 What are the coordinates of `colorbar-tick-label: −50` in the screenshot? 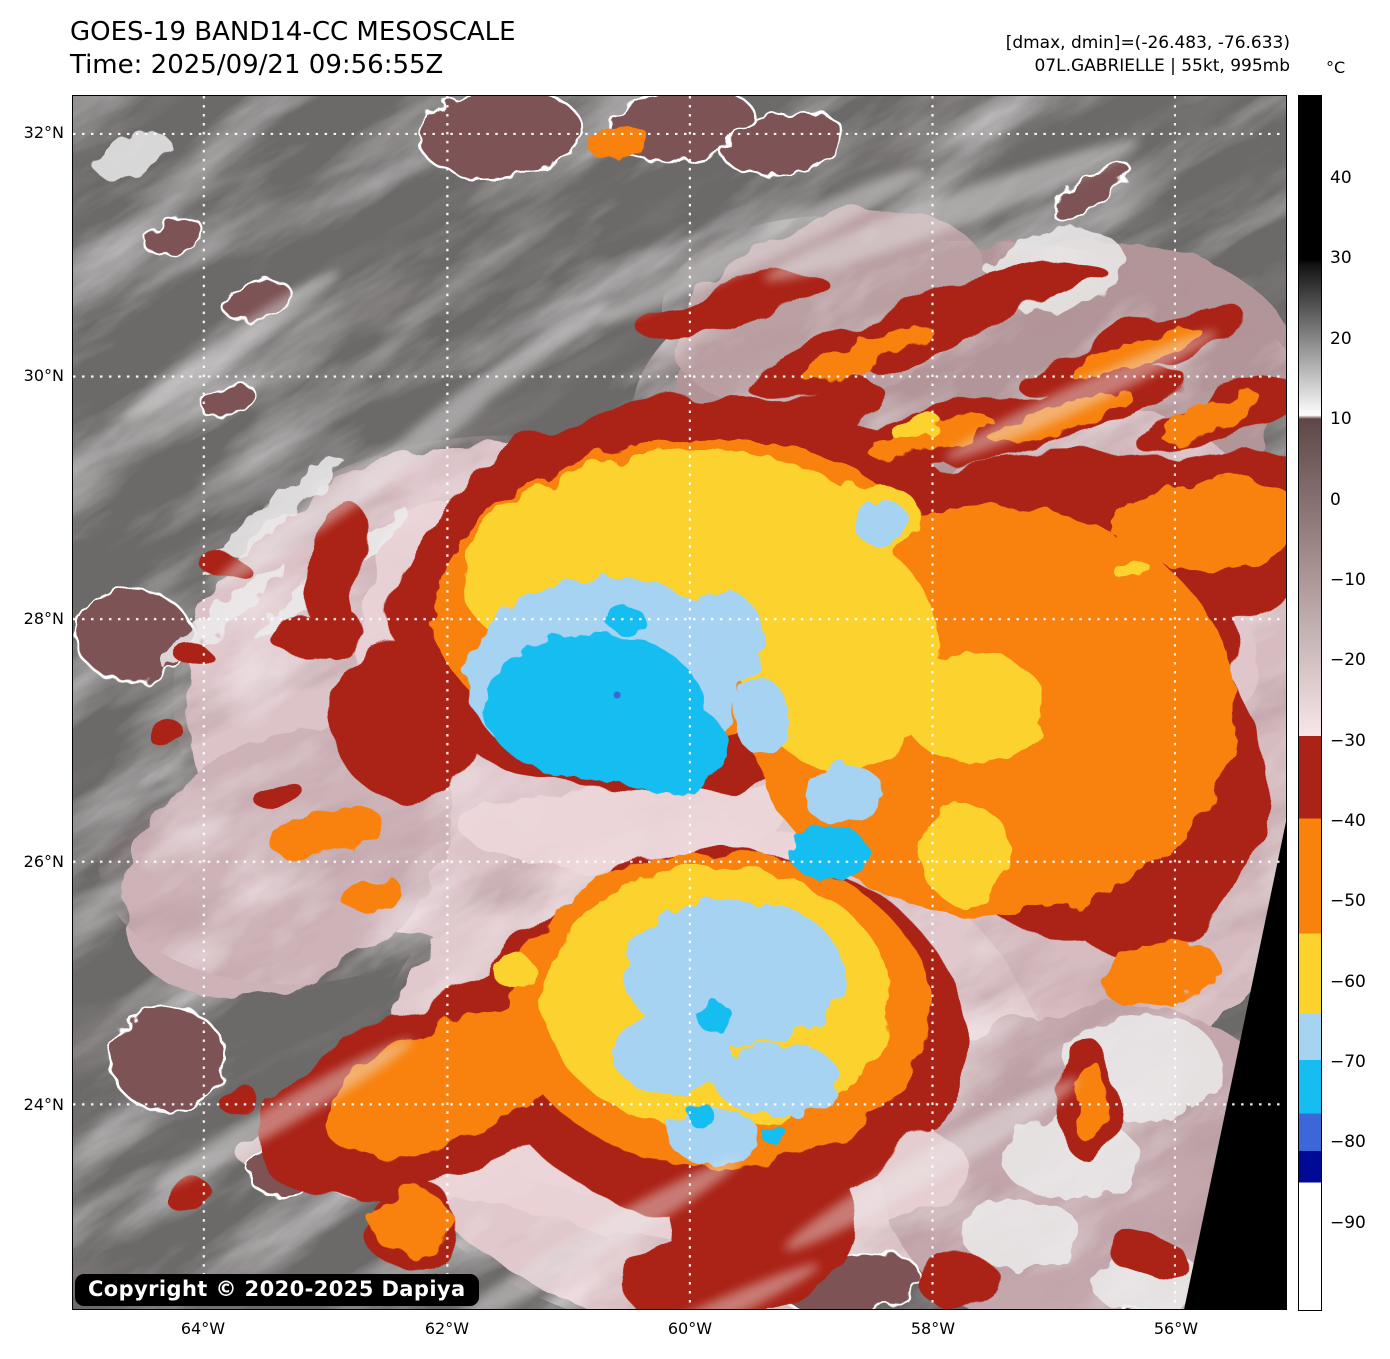 It's located at (1348, 901).